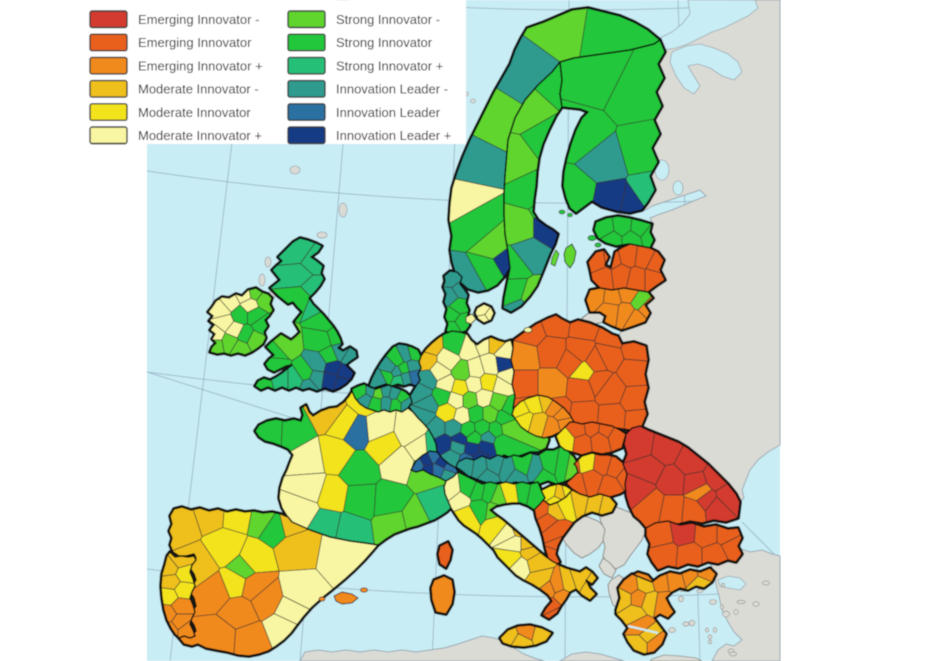 This screenshot has width=937, height=661. Describe the element at coordinates (200, 65) in the screenshot. I see `svg-text: Emerging Innovator +` at that location.